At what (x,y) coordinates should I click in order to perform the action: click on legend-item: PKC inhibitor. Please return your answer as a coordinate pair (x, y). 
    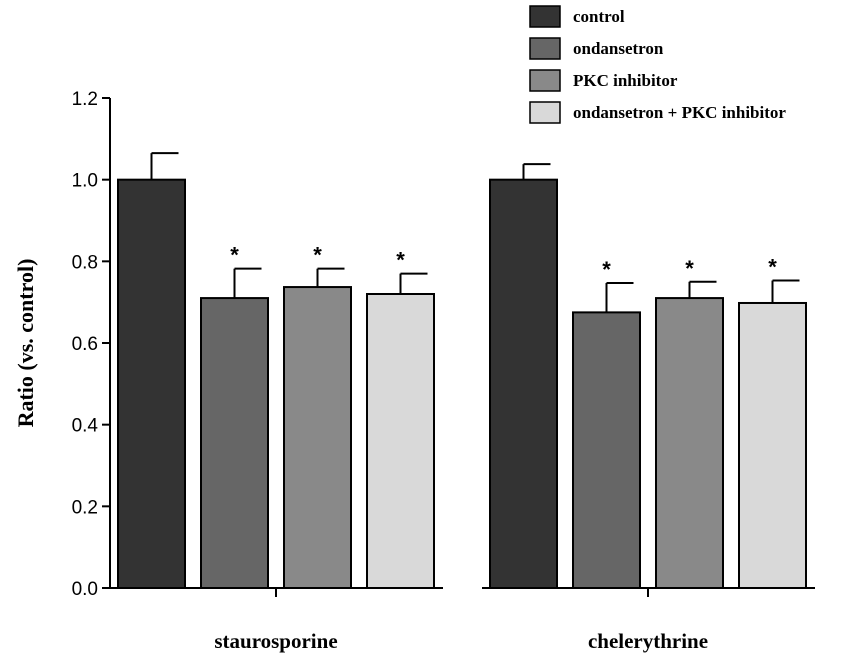
    Looking at the image, I should click on (603, 80).